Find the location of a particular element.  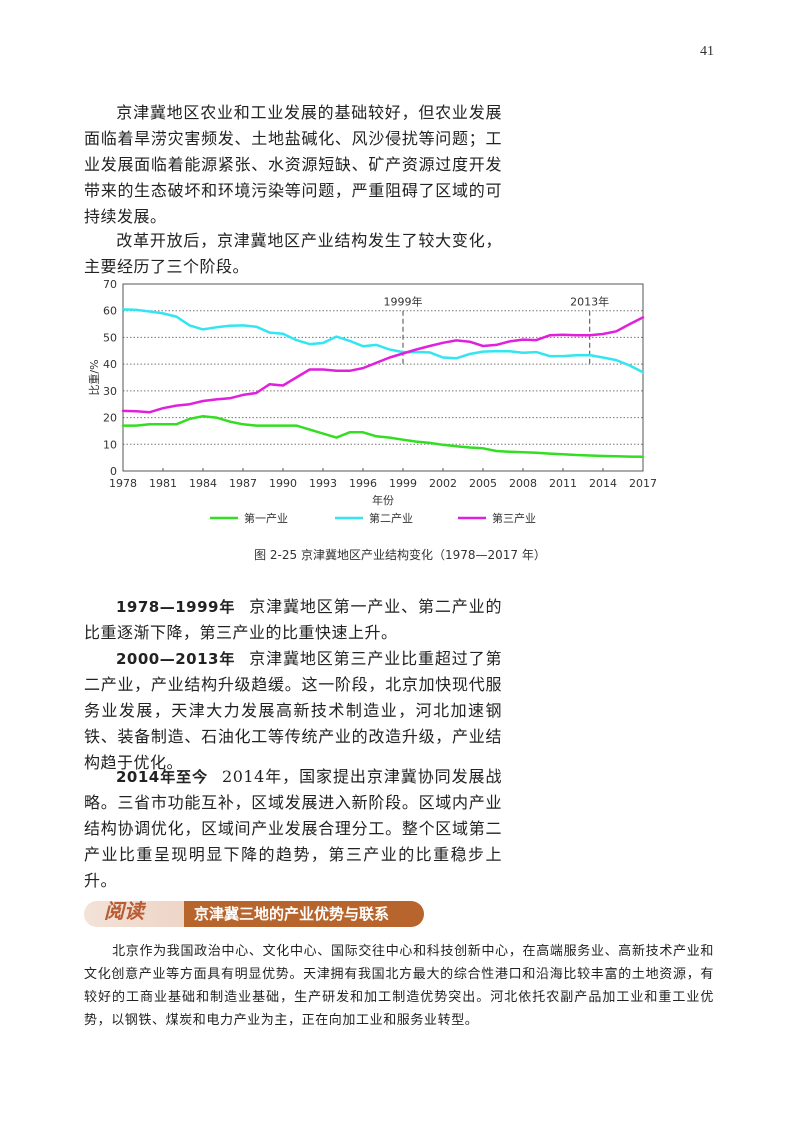

y-tick-label: 60 is located at coordinates (110, 311).